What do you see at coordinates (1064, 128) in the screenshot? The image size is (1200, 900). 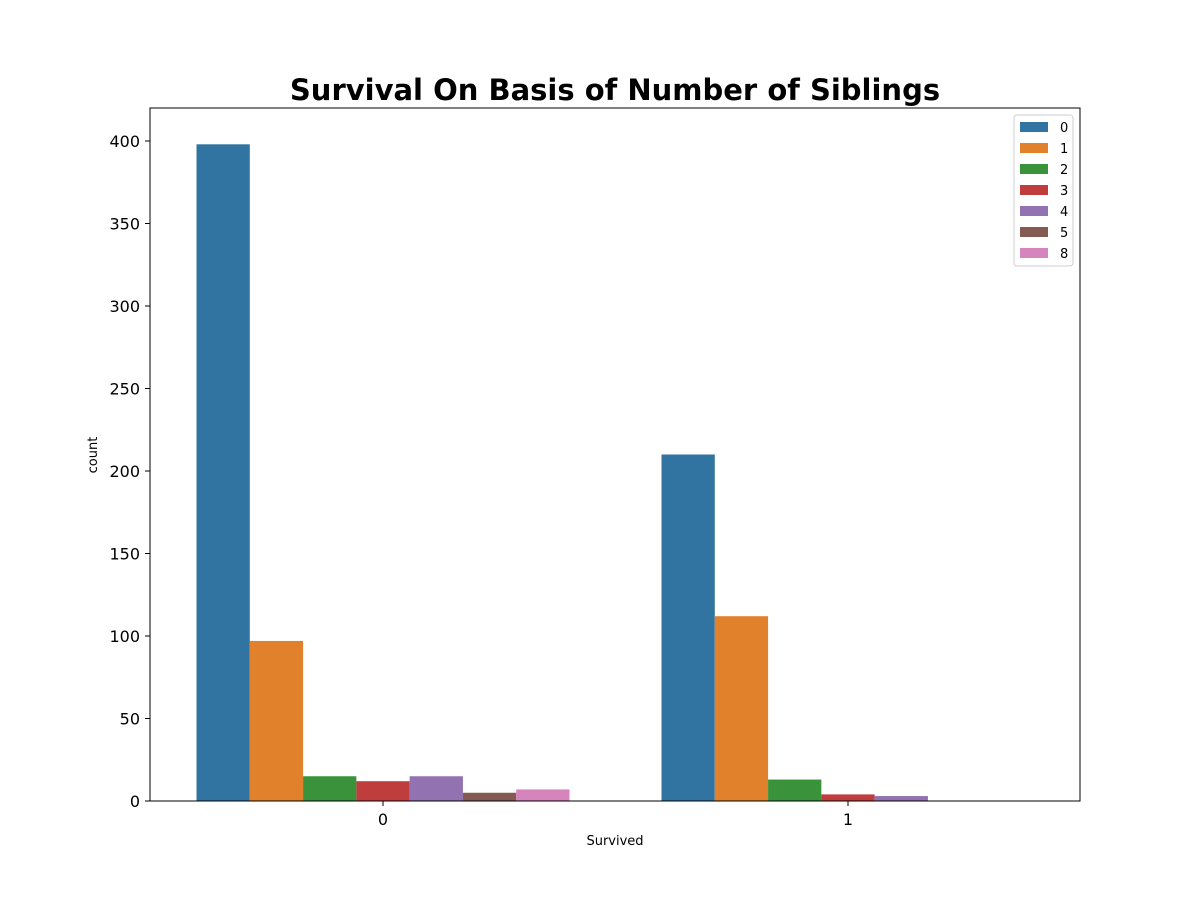 I see `legend-label-0: 0` at bounding box center [1064, 128].